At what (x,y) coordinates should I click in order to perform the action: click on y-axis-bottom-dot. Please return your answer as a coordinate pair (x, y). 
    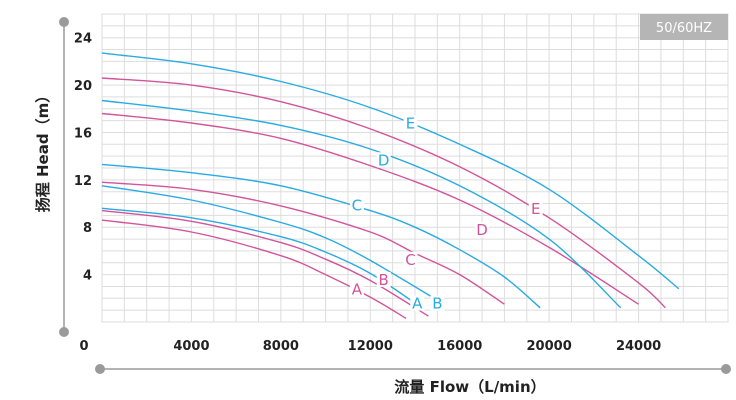
    Looking at the image, I should click on (64, 332).